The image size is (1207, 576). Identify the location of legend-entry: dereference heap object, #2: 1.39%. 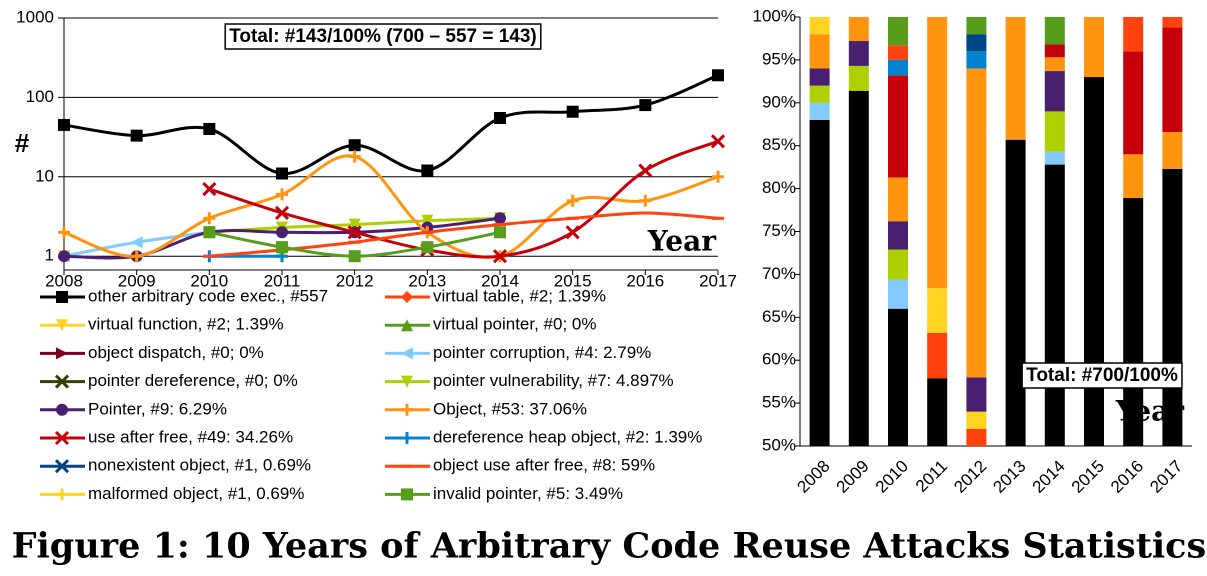
(543, 436).